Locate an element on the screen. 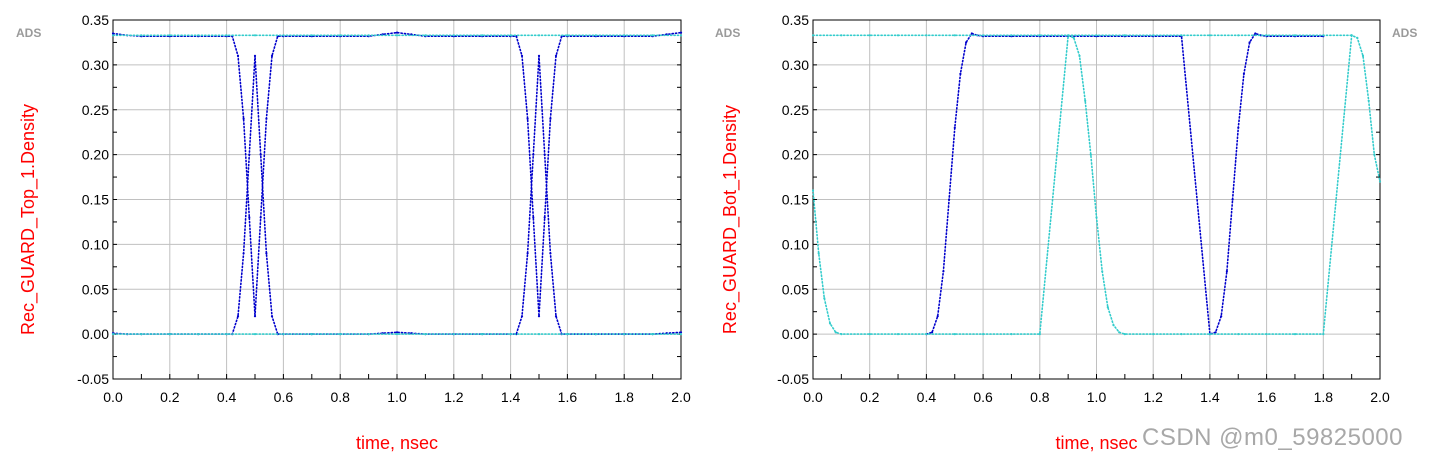 This screenshot has height=472, width=1430. watermark: CSDN @m0_59825000 is located at coordinates (1273, 437).